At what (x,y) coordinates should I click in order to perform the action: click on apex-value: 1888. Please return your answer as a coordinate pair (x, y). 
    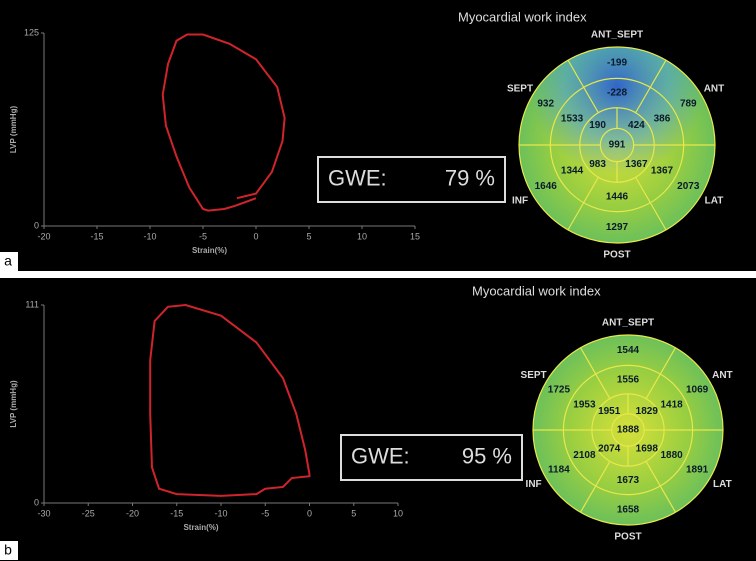
    Looking at the image, I should click on (628, 430).